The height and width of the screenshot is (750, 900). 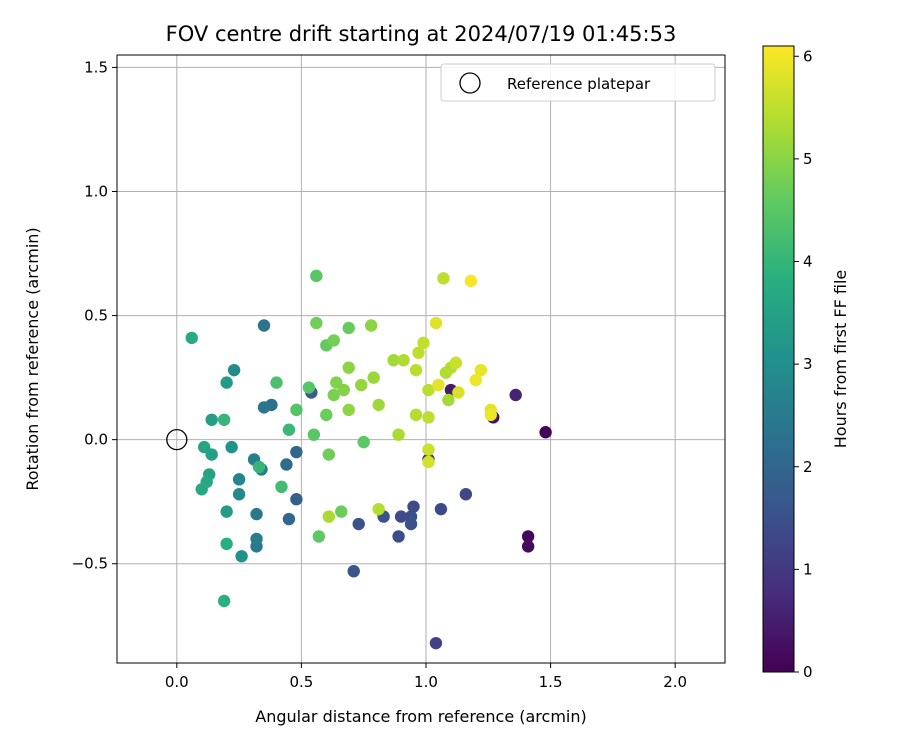 I want to click on legend-marker-reference, so click(x=470, y=83).